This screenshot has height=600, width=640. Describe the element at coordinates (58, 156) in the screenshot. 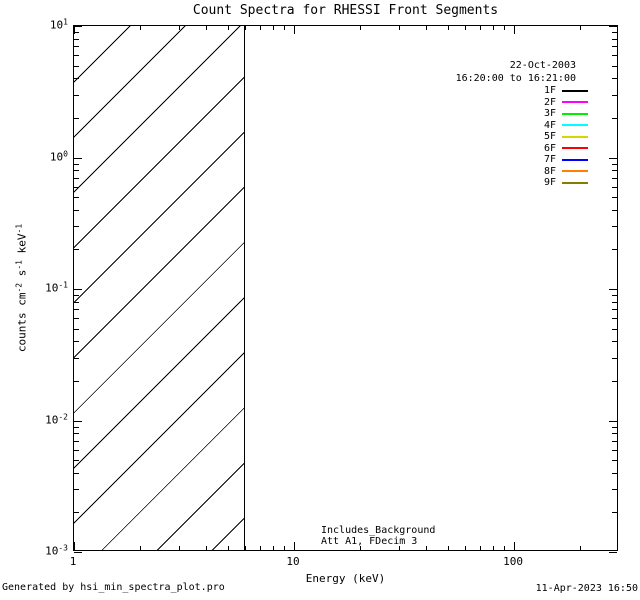

I see `y-tick-label: 10⁰` at that location.